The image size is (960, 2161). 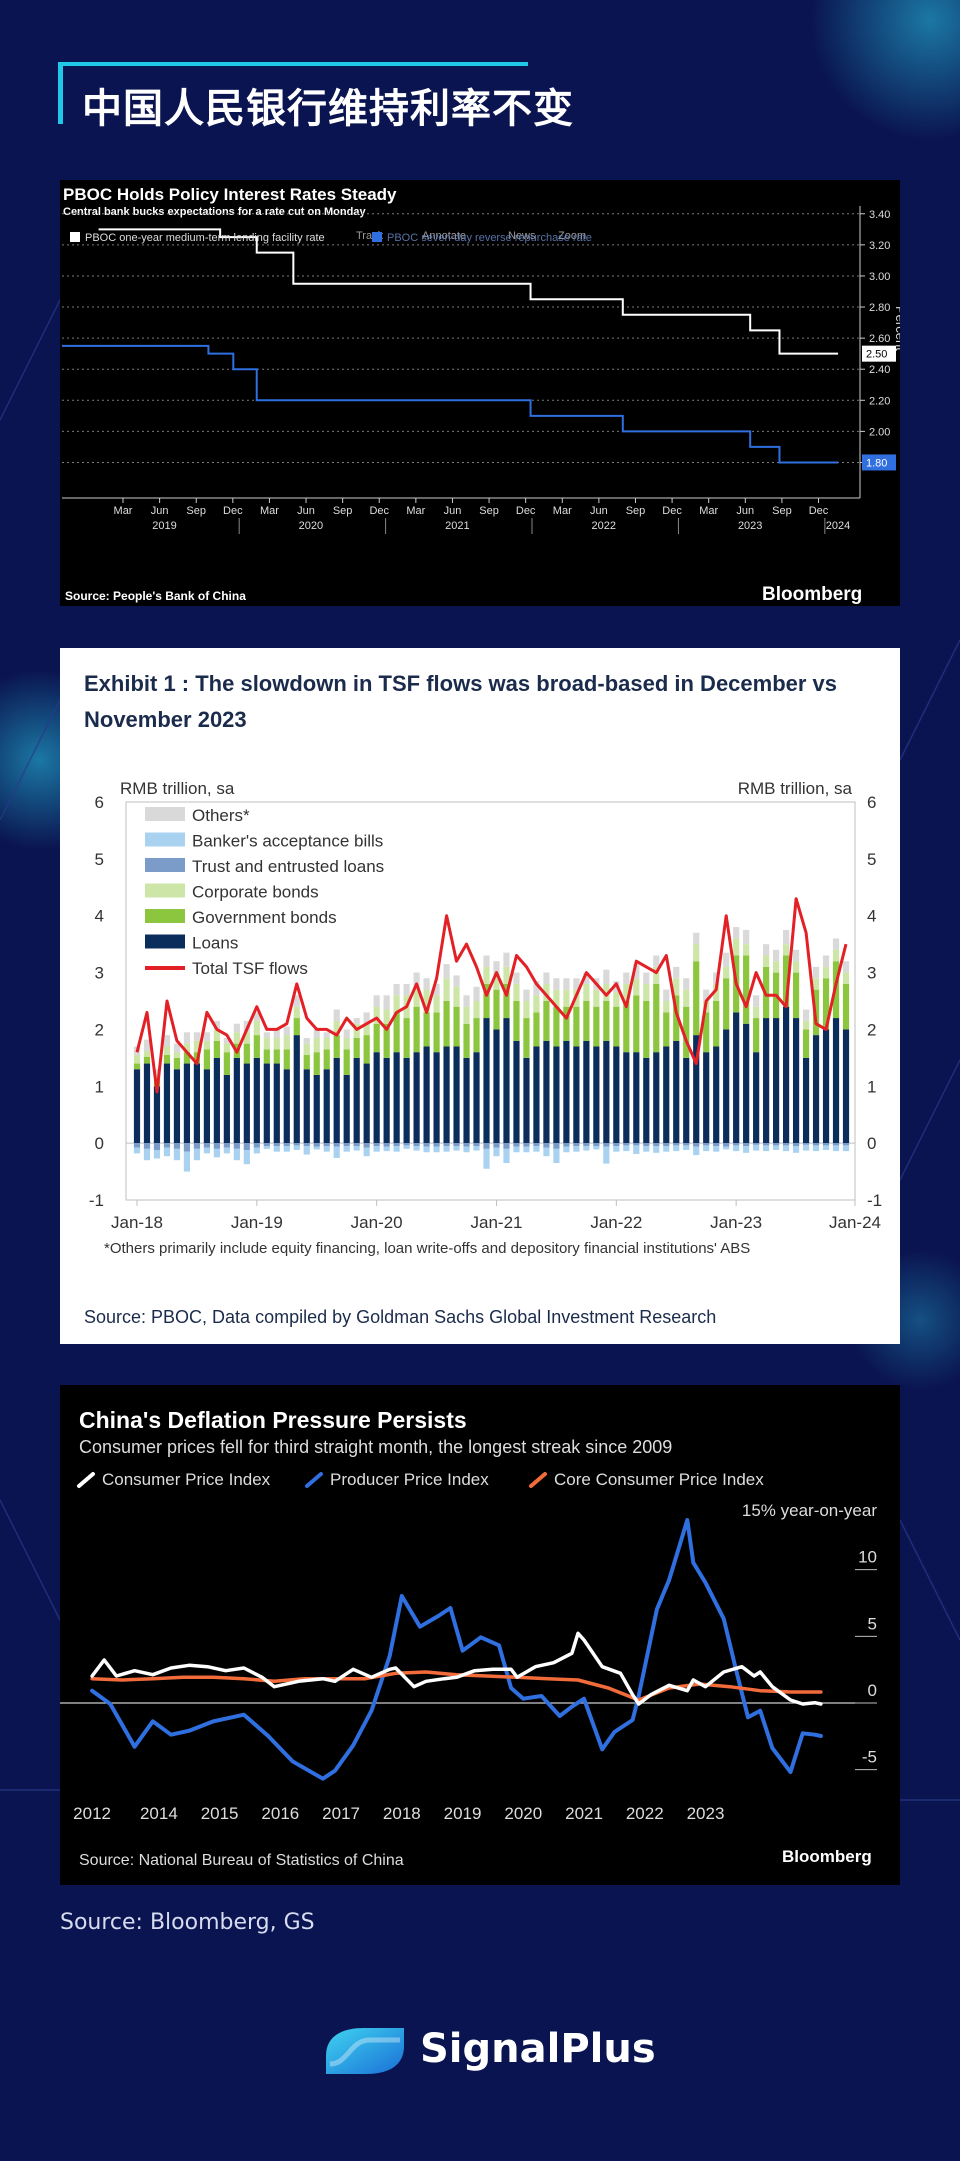 What do you see at coordinates (879, 215) in the screenshot?
I see `y-tick-label: 3.40` at bounding box center [879, 215].